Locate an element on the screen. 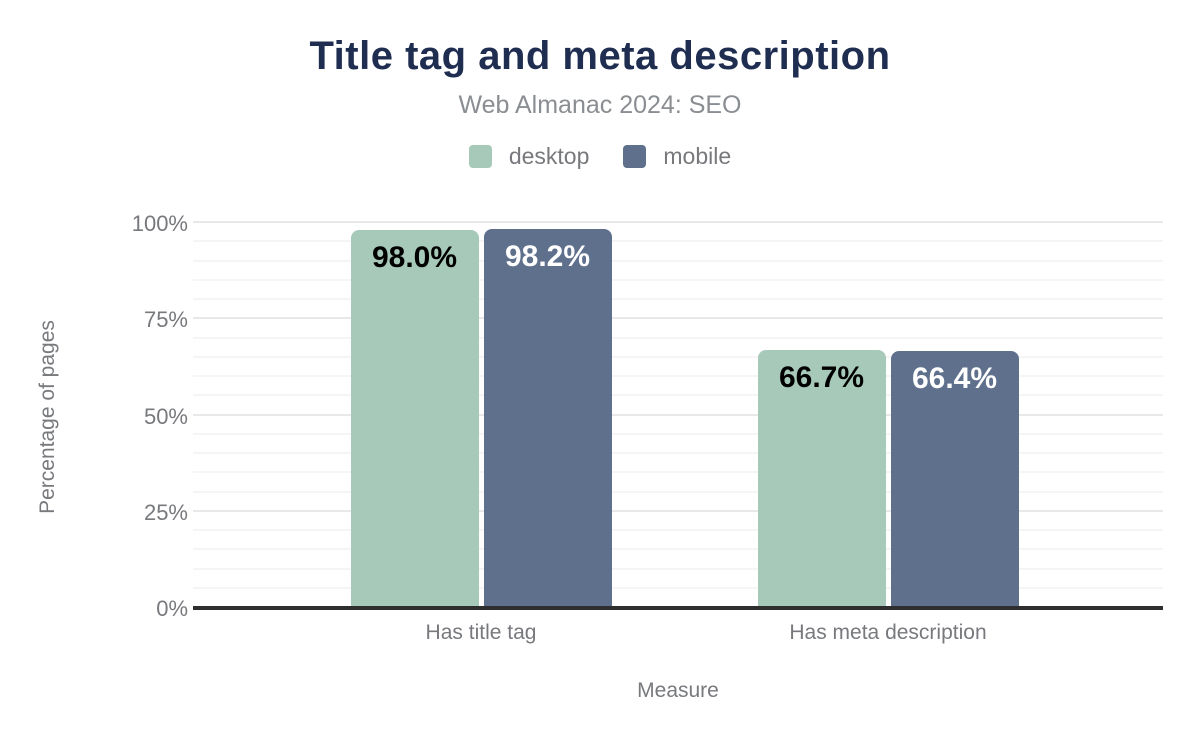 This screenshot has width=1200, height=742. legend-item-desktop: desktop is located at coordinates (529, 156).